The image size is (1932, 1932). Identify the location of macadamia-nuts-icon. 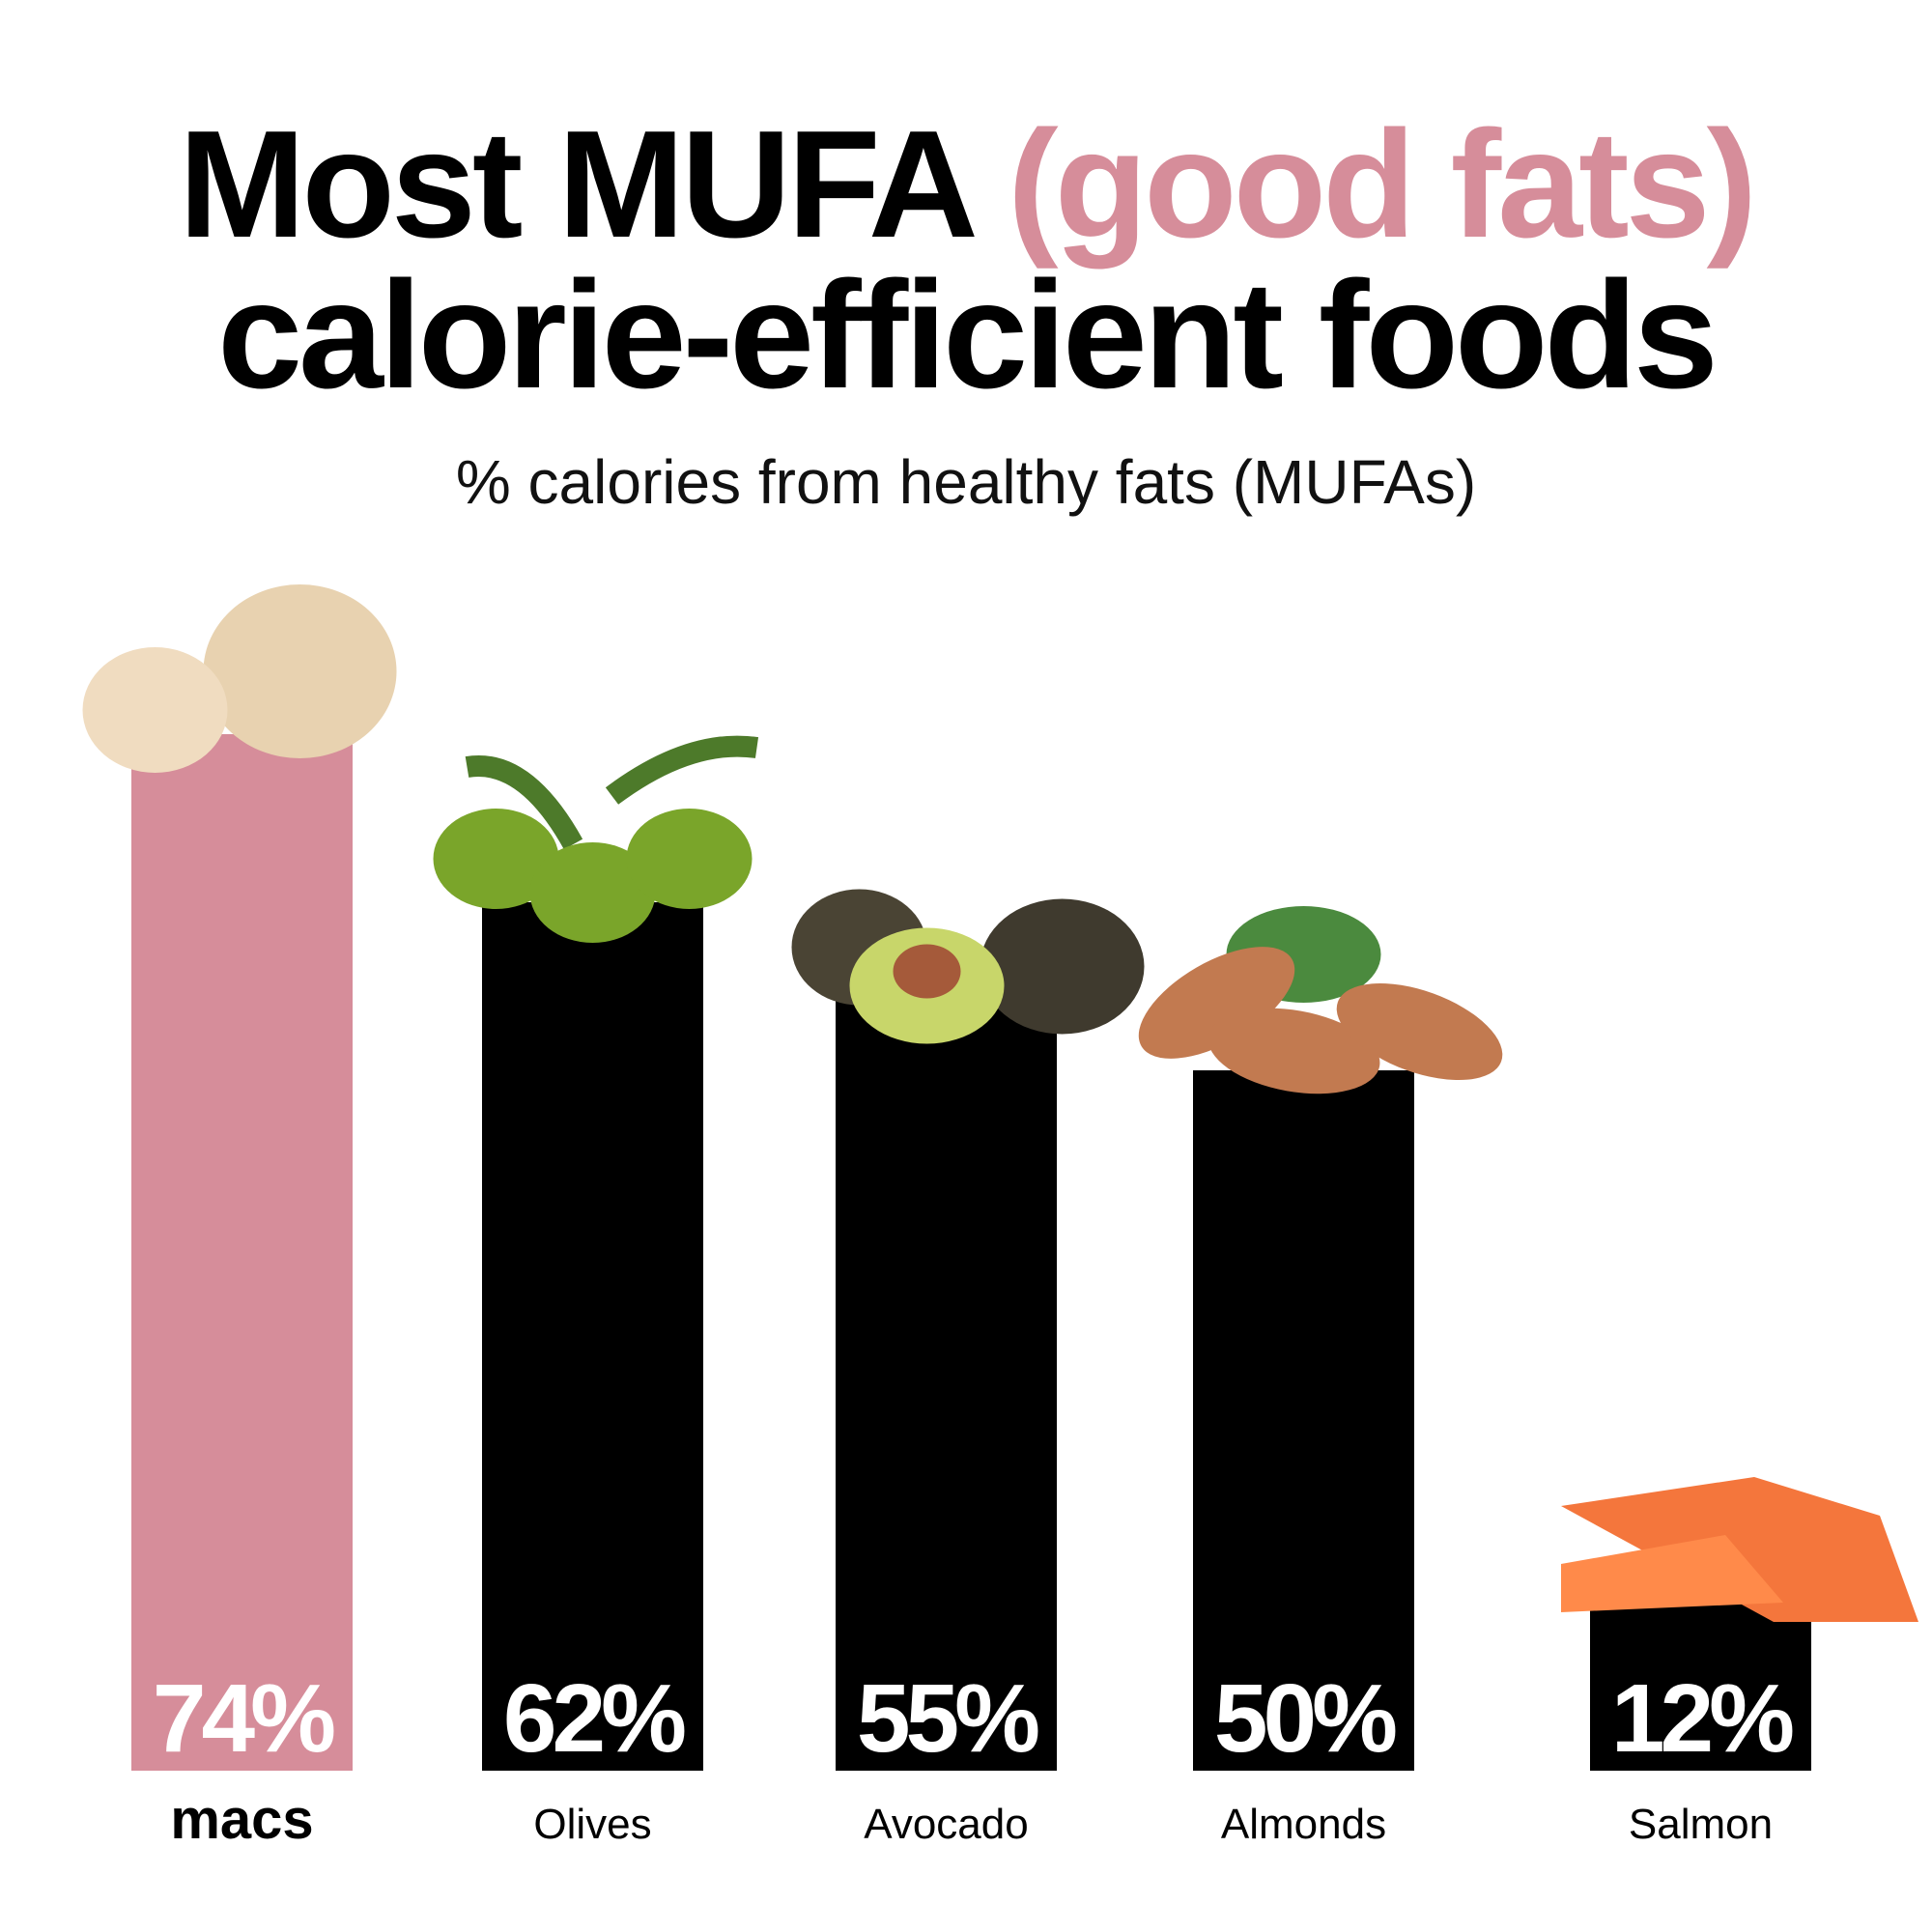
(239, 678).